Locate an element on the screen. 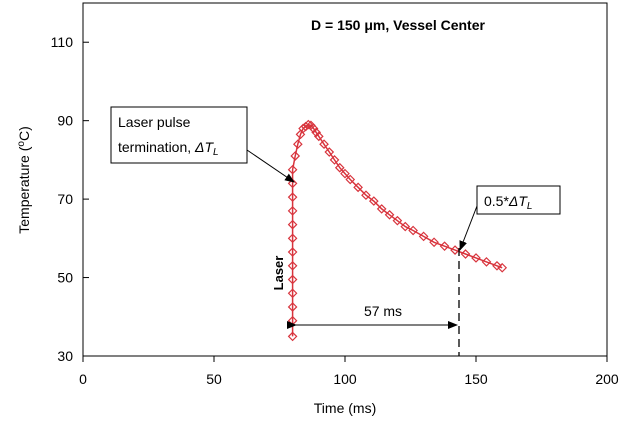 The image size is (632, 423). half-delta-callout: 0.5*ΔTL is located at coordinates (510, 218).